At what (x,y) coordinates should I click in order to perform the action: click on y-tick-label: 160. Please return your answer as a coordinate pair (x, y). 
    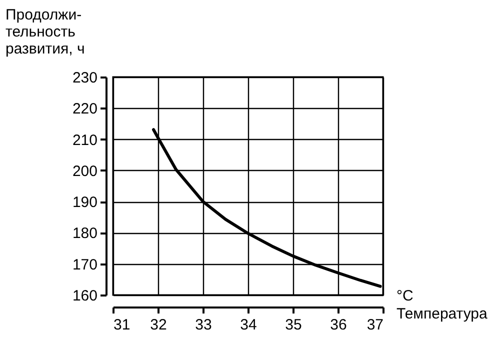
    Looking at the image, I should click on (85, 296).